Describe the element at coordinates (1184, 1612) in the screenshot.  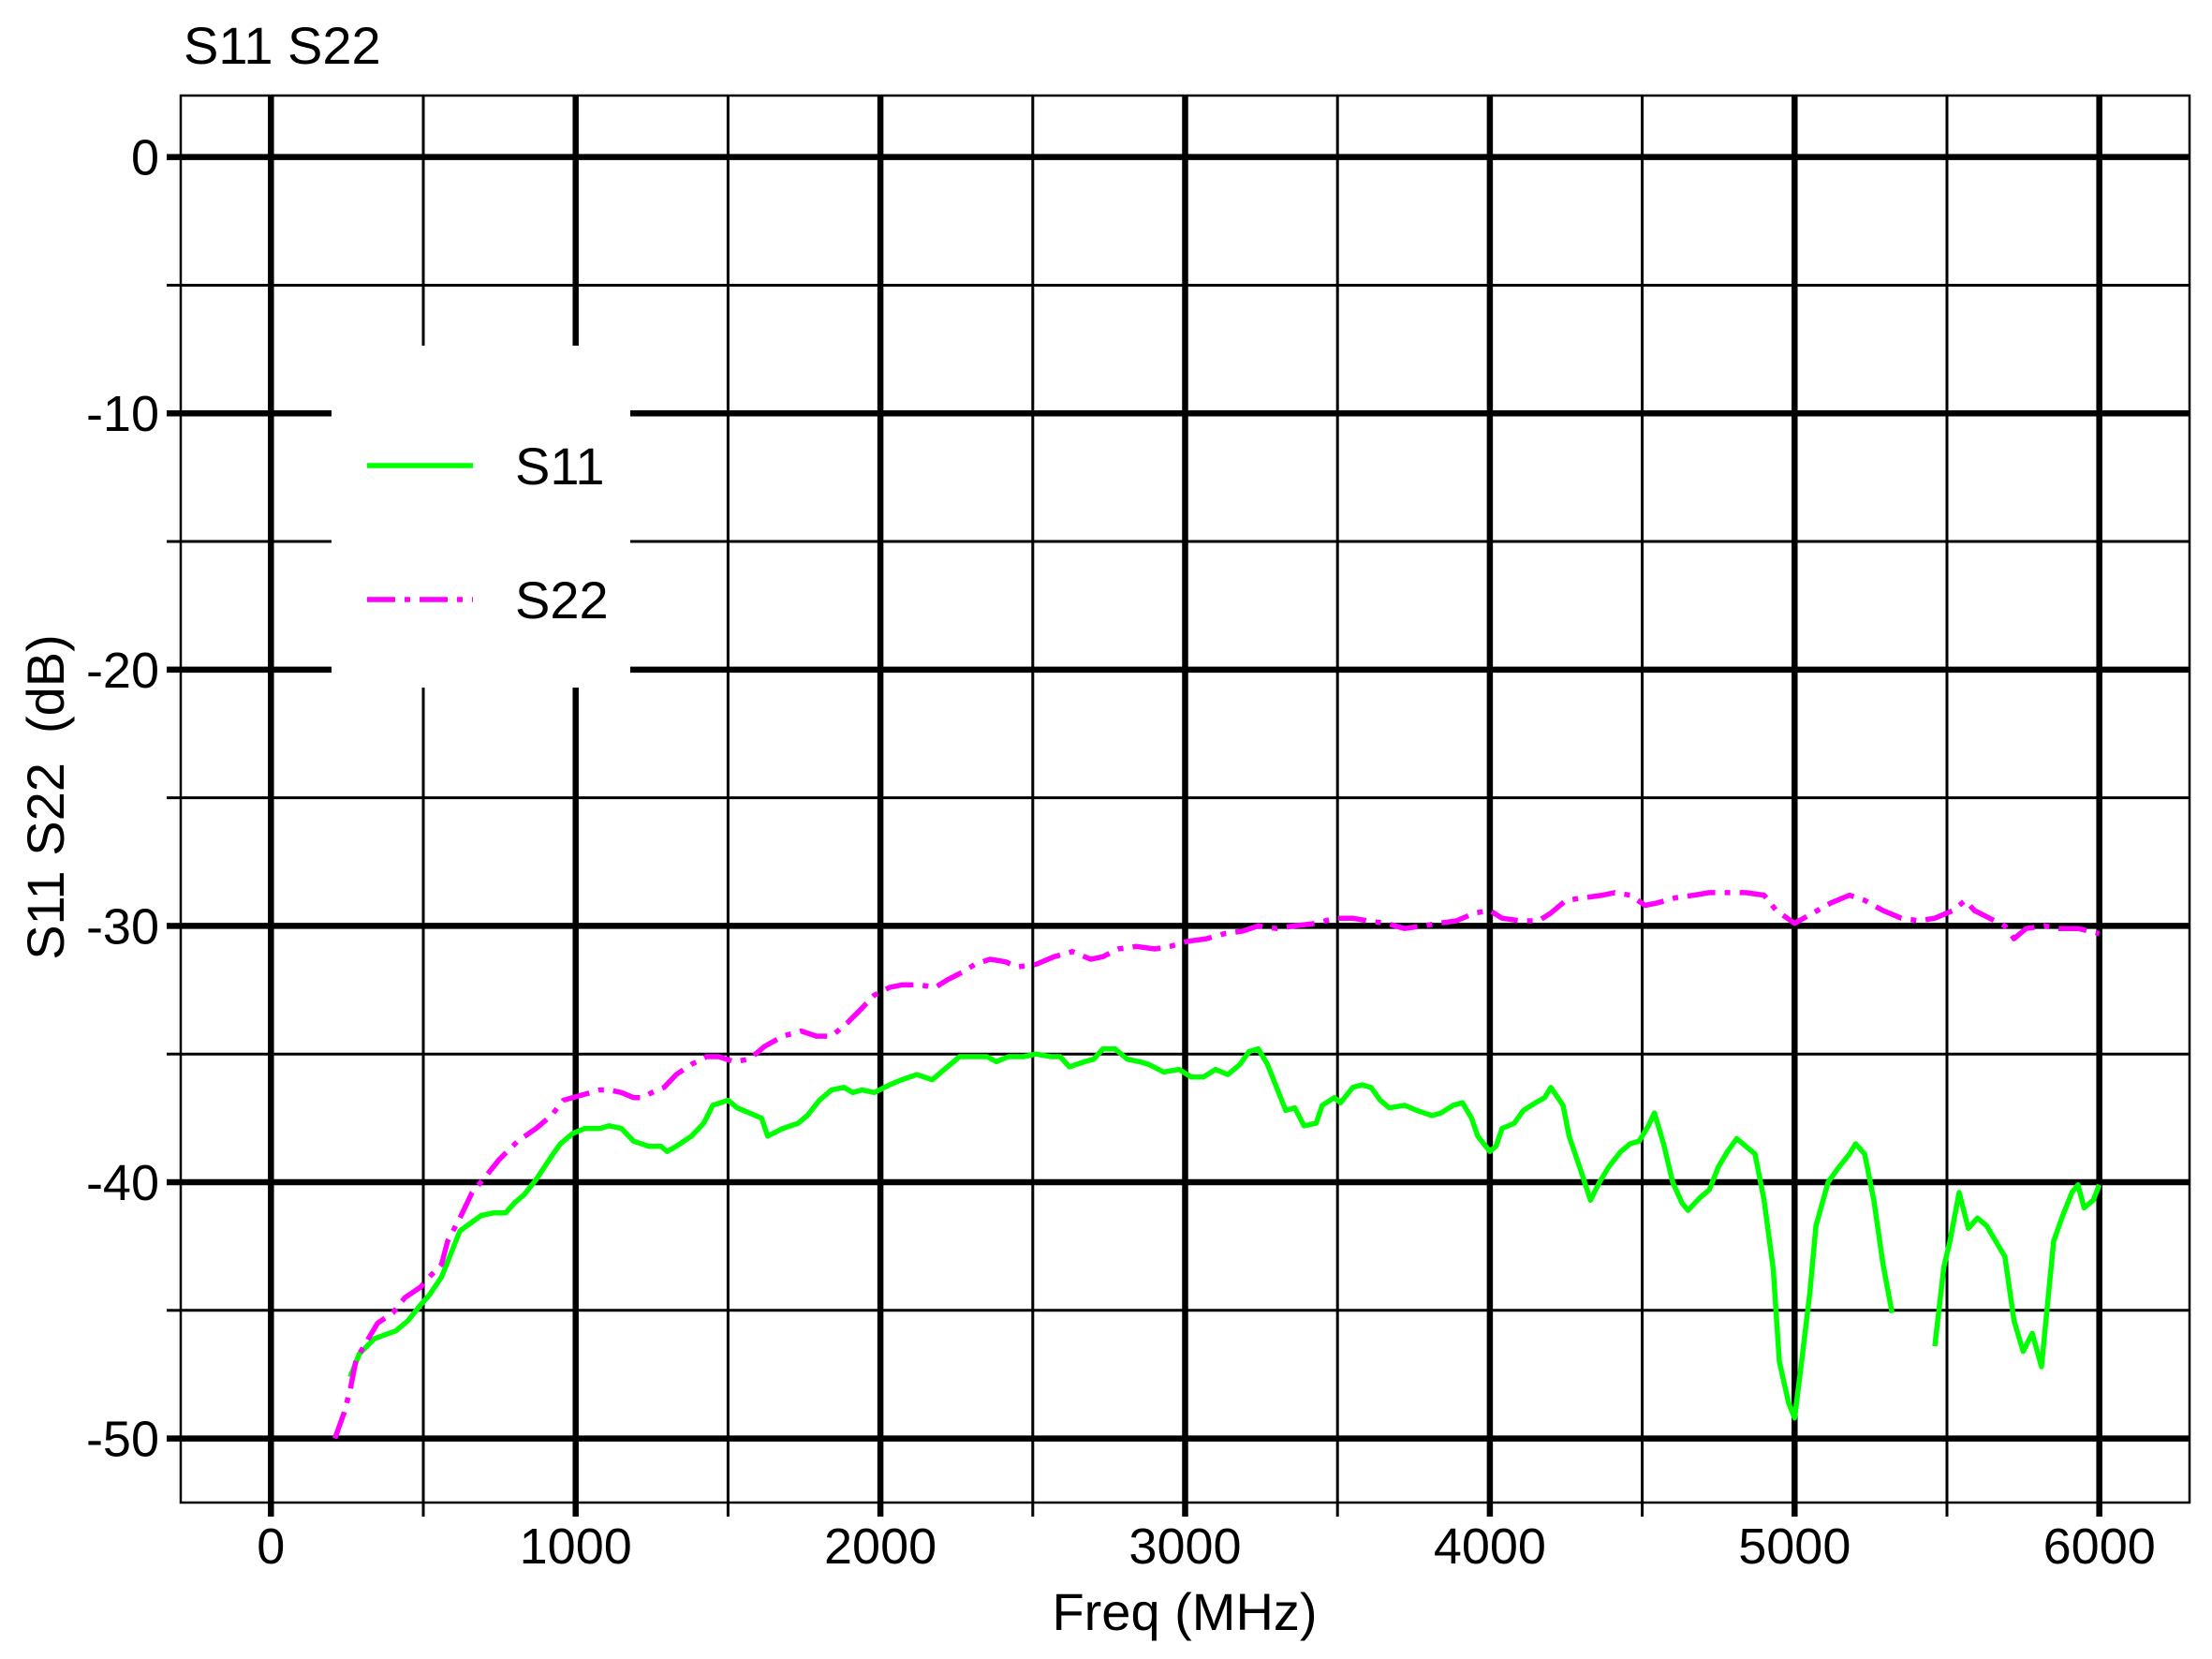
I see `x-axis-label: Freq (MHz)` at that location.